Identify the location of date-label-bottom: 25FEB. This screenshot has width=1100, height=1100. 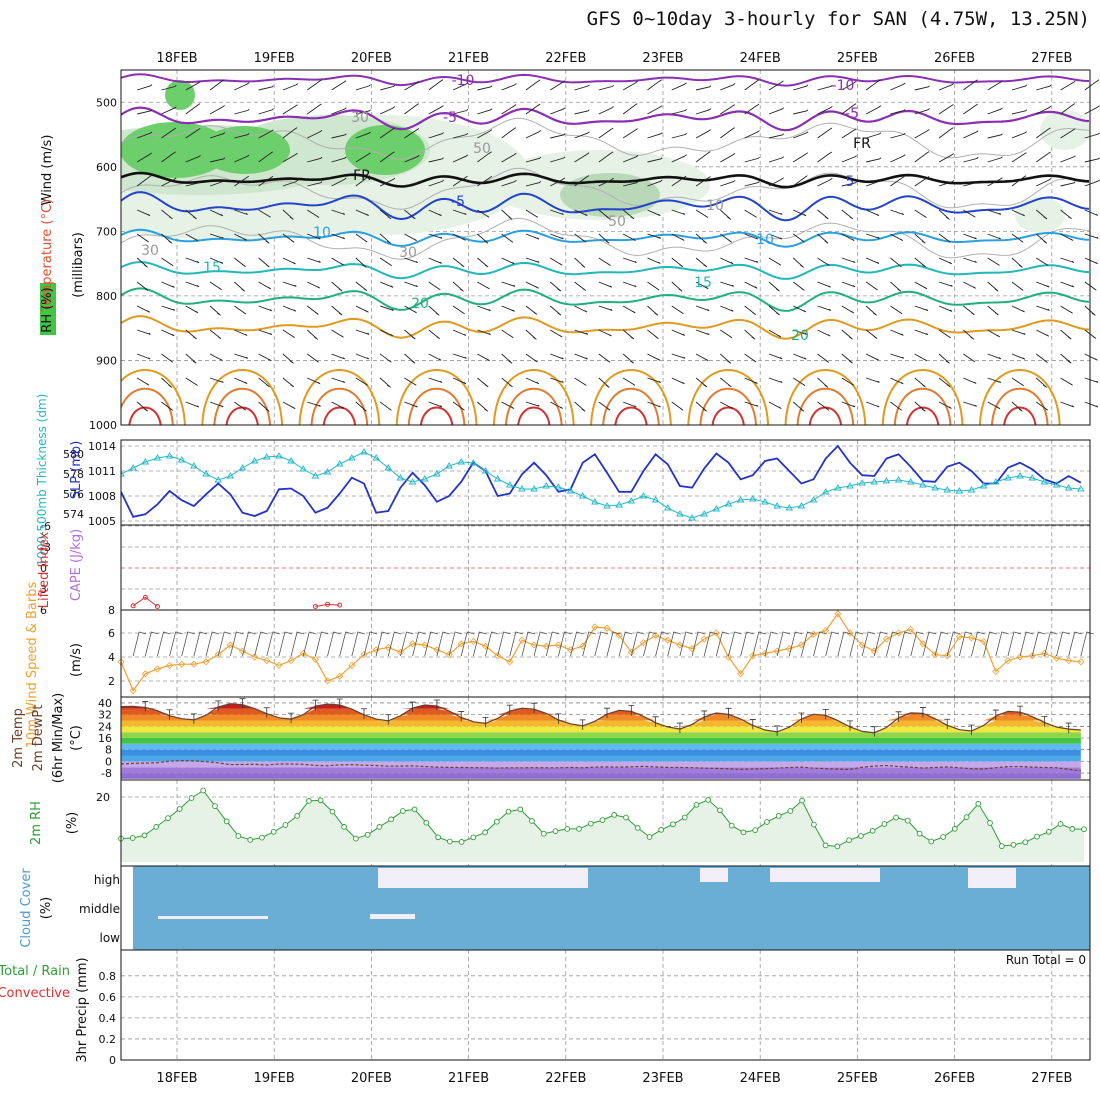
(857, 1078).